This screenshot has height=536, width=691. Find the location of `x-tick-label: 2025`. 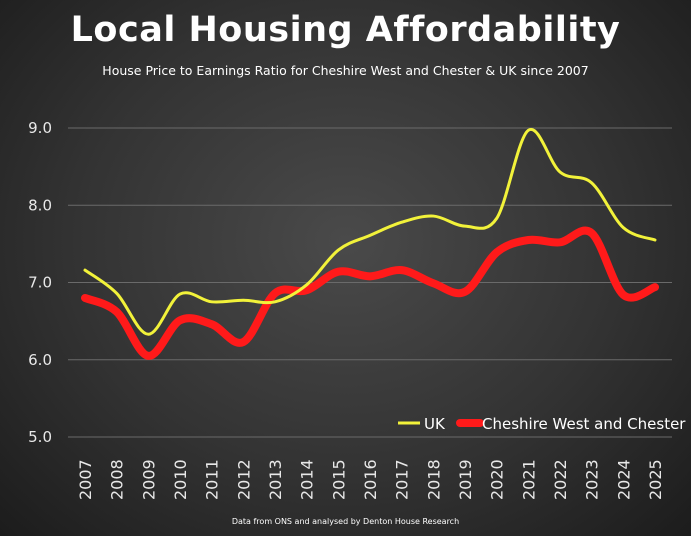

x-tick-label: 2025 is located at coordinates (655, 479).